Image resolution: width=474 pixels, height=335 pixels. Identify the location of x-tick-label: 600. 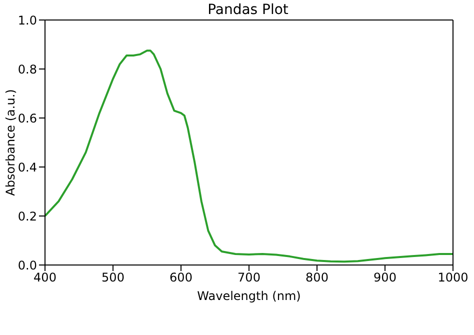
(181, 277).